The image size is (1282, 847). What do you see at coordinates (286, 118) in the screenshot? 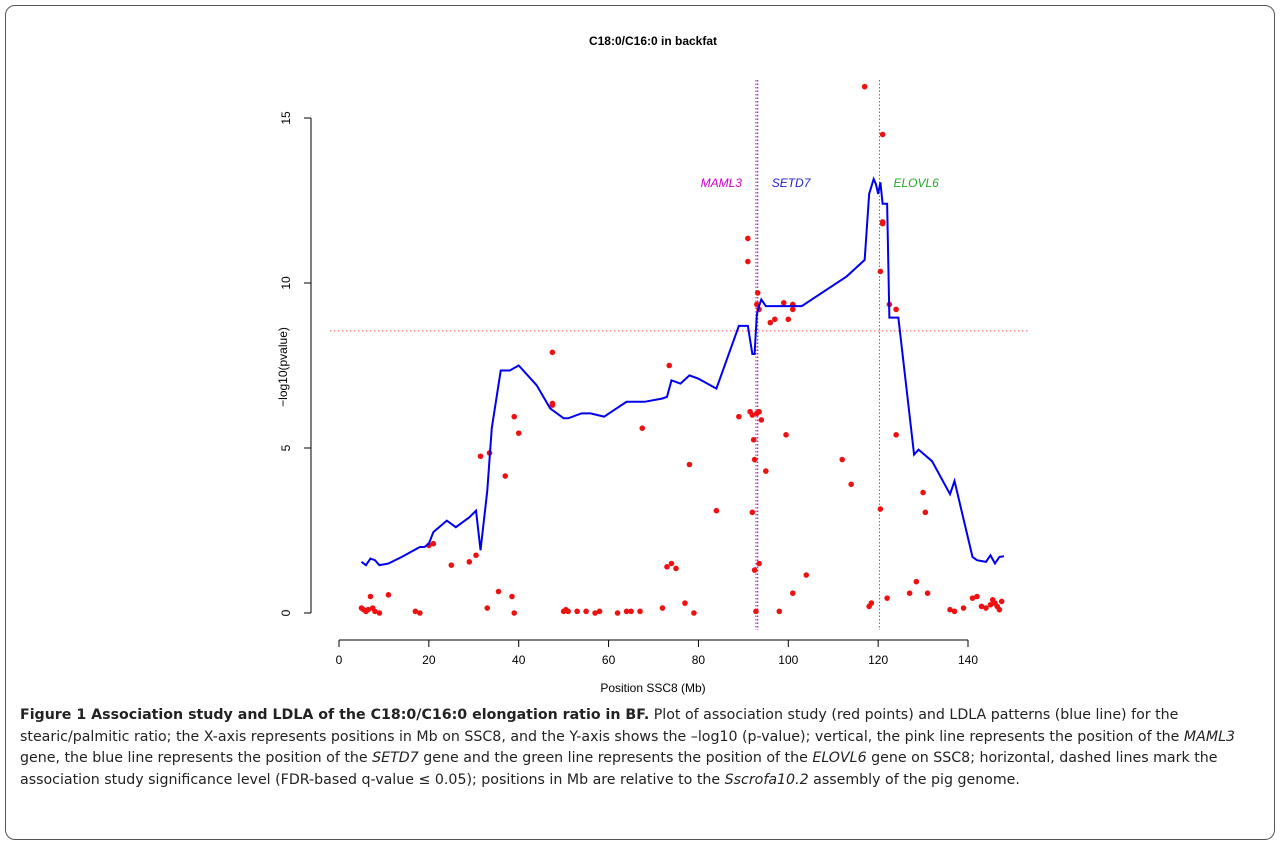
I see `y-tick-label: 15` at bounding box center [286, 118].